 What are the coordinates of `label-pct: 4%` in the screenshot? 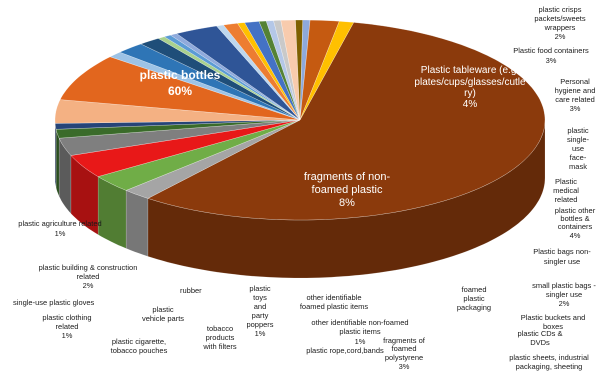 It's located at (575, 235).